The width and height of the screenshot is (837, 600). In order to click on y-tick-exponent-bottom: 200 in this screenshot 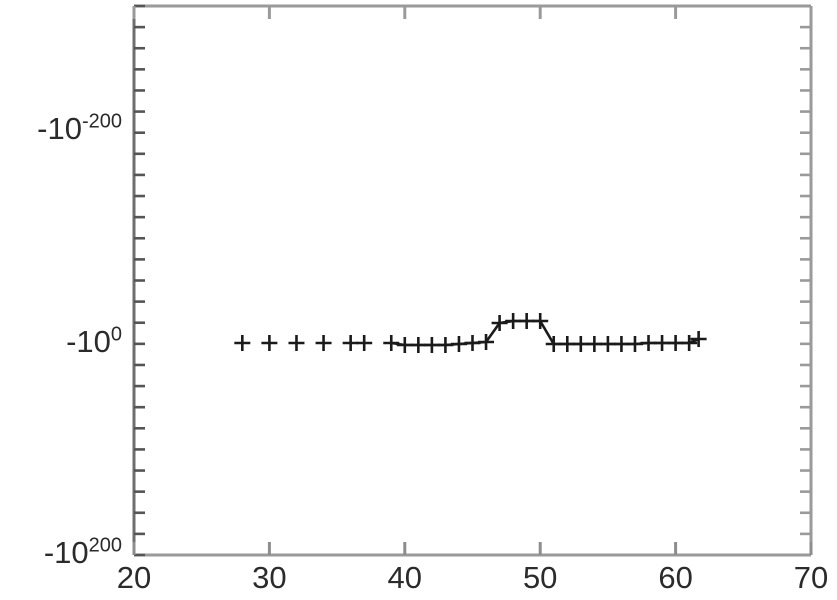, I will do `click(105, 545)`.